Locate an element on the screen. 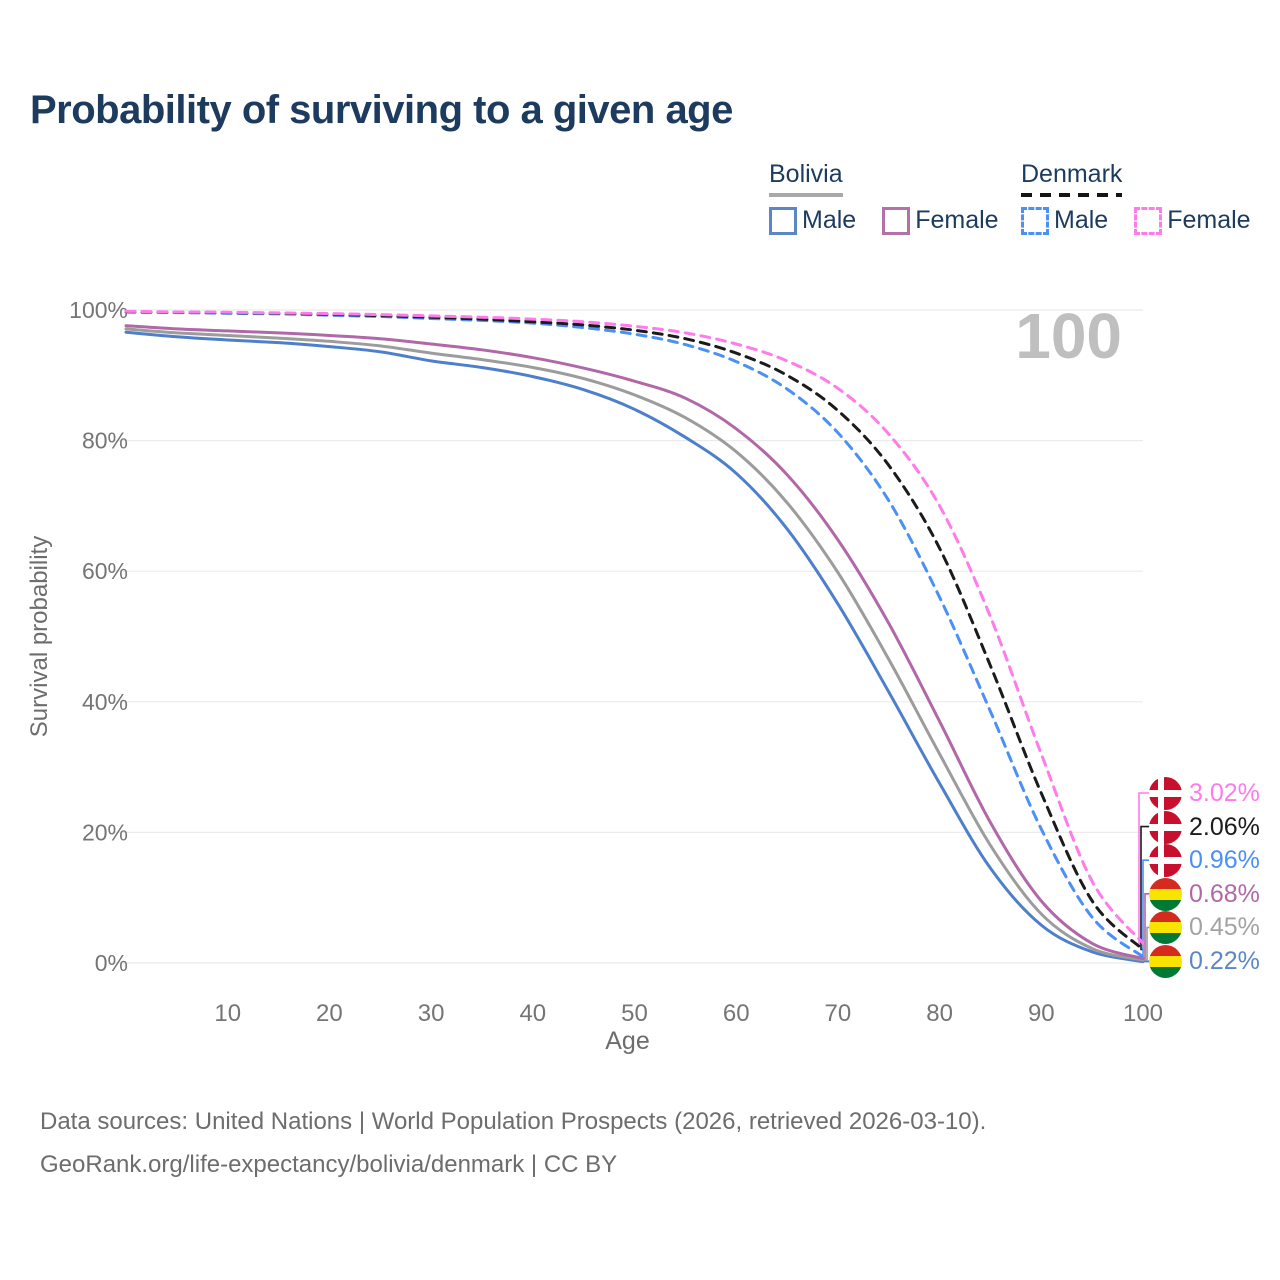  denmark-male-swatch-icon is located at coordinates (1035, 220).